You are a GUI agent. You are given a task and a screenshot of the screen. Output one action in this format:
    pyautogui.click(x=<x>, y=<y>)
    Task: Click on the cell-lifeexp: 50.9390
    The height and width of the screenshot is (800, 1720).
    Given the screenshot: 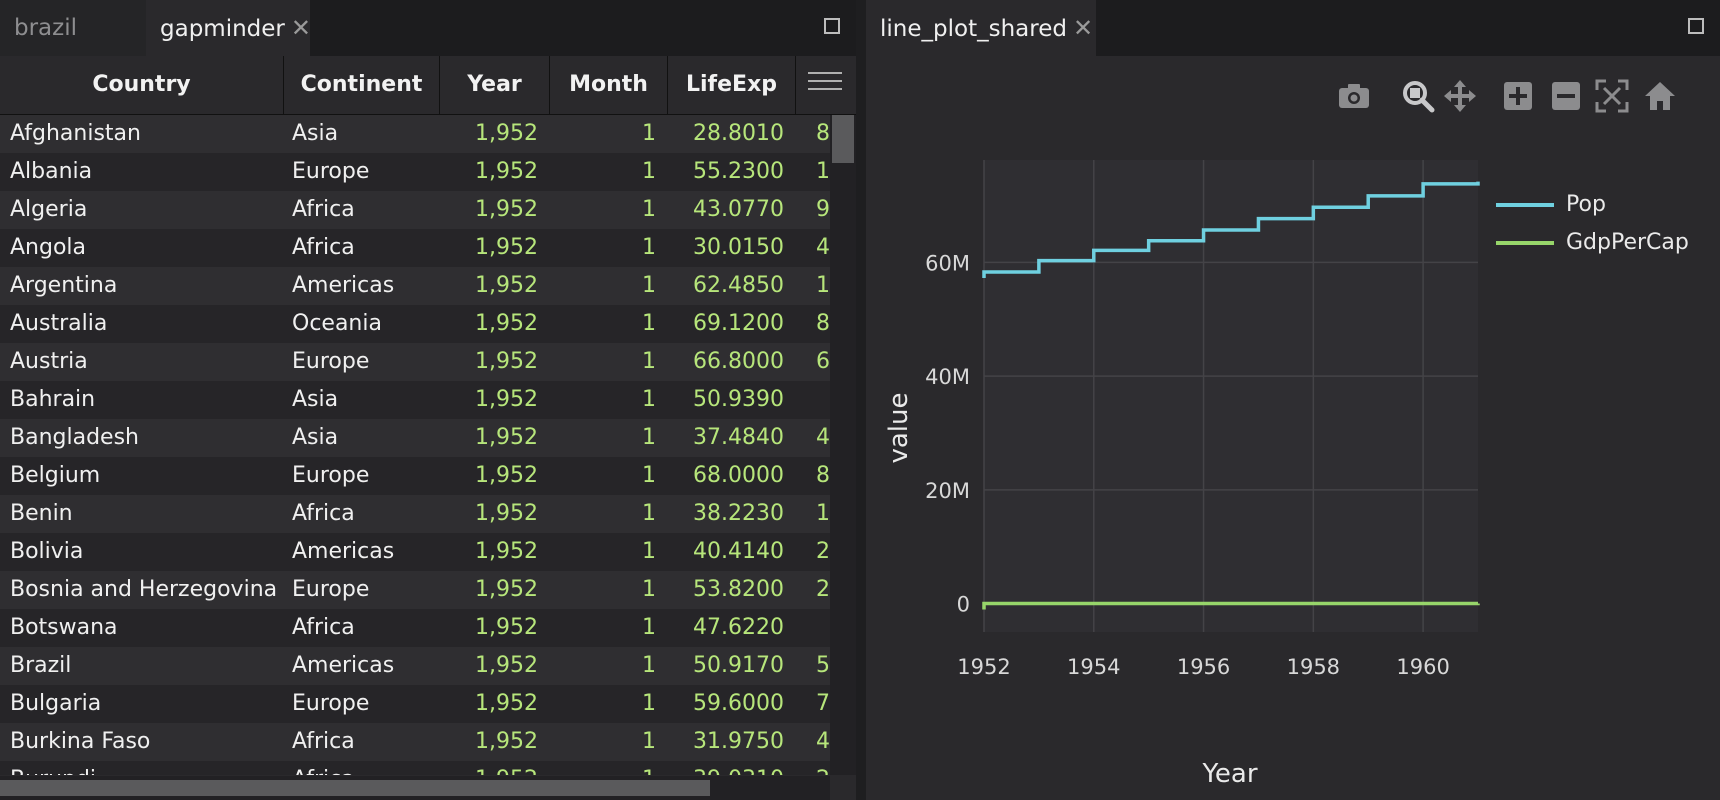 What is the action you would take?
    pyautogui.click(x=738, y=399)
    